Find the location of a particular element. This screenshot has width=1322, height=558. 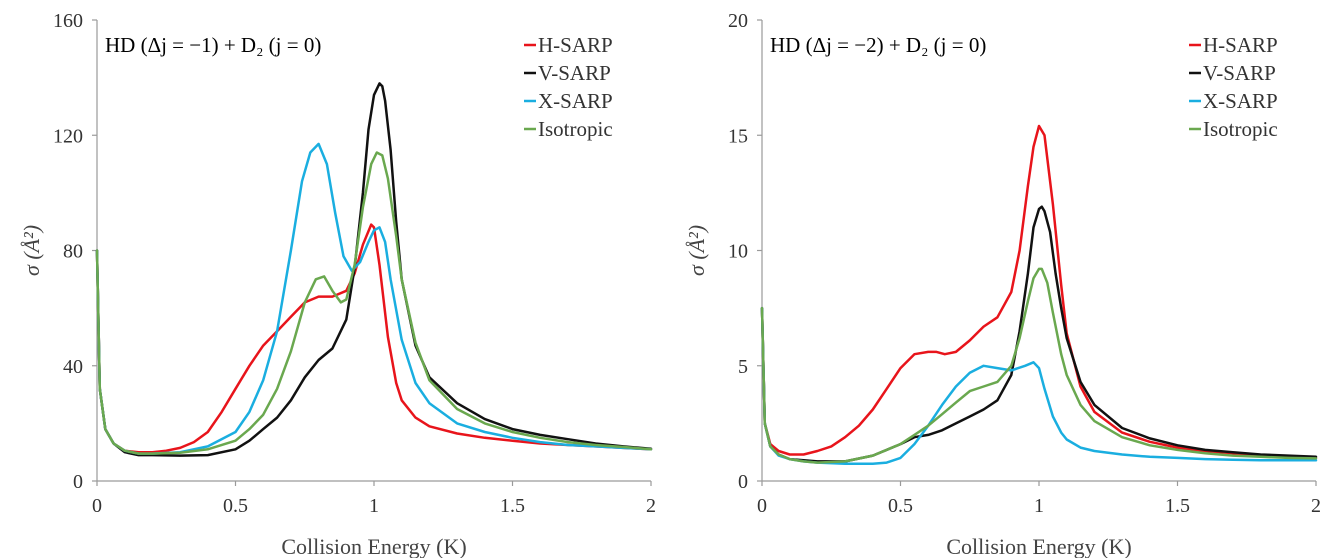

y-tick-label: 80 is located at coordinates (73, 252).